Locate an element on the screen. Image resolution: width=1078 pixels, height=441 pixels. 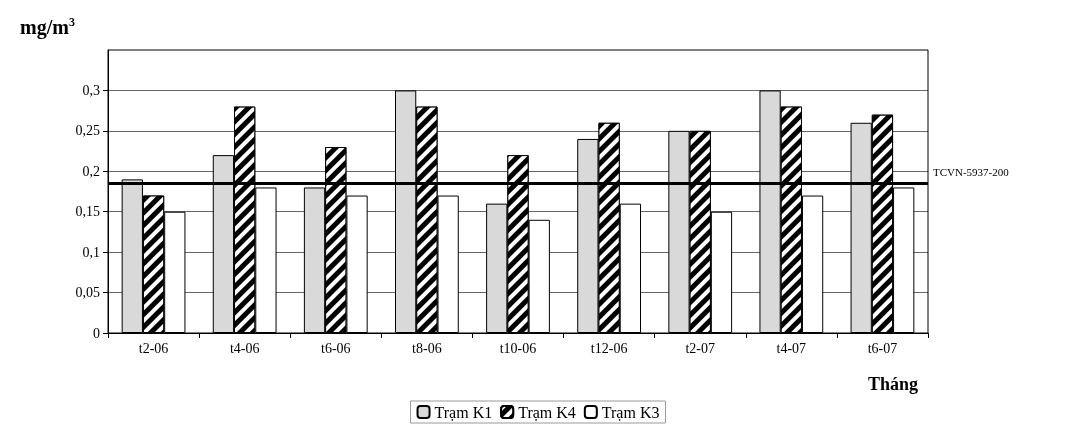
legend-label: Trạm K4 is located at coordinates (547, 412).